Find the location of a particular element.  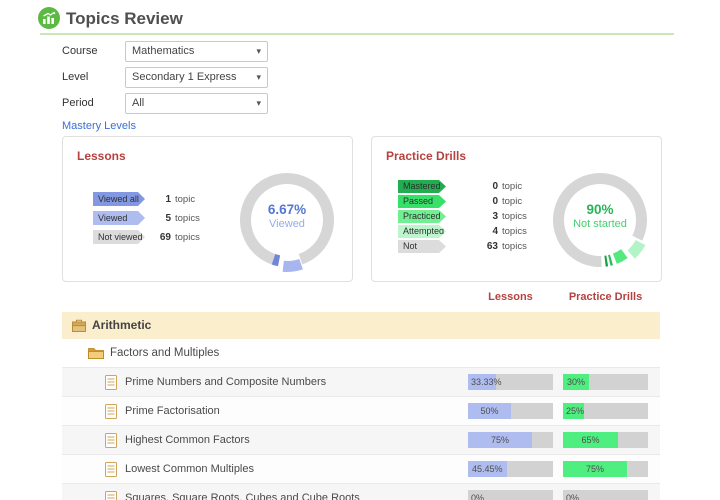

stats-chart-icon is located at coordinates (49, 18).